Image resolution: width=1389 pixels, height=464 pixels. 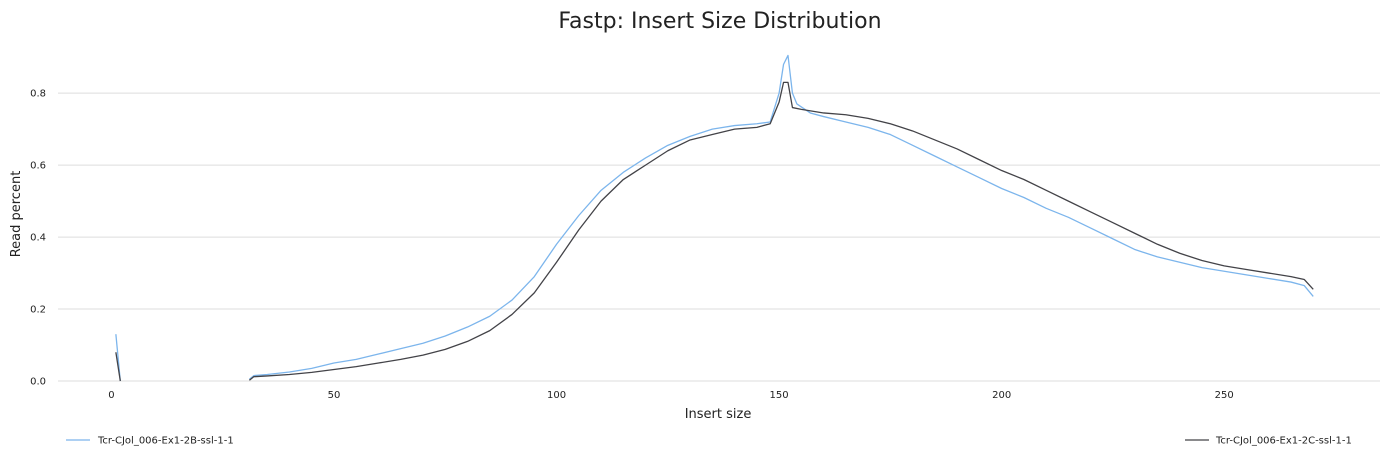 What do you see at coordinates (38, 382) in the screenshot?
I see `y-tick-label: 0.0` at bounding box center [38, 382].